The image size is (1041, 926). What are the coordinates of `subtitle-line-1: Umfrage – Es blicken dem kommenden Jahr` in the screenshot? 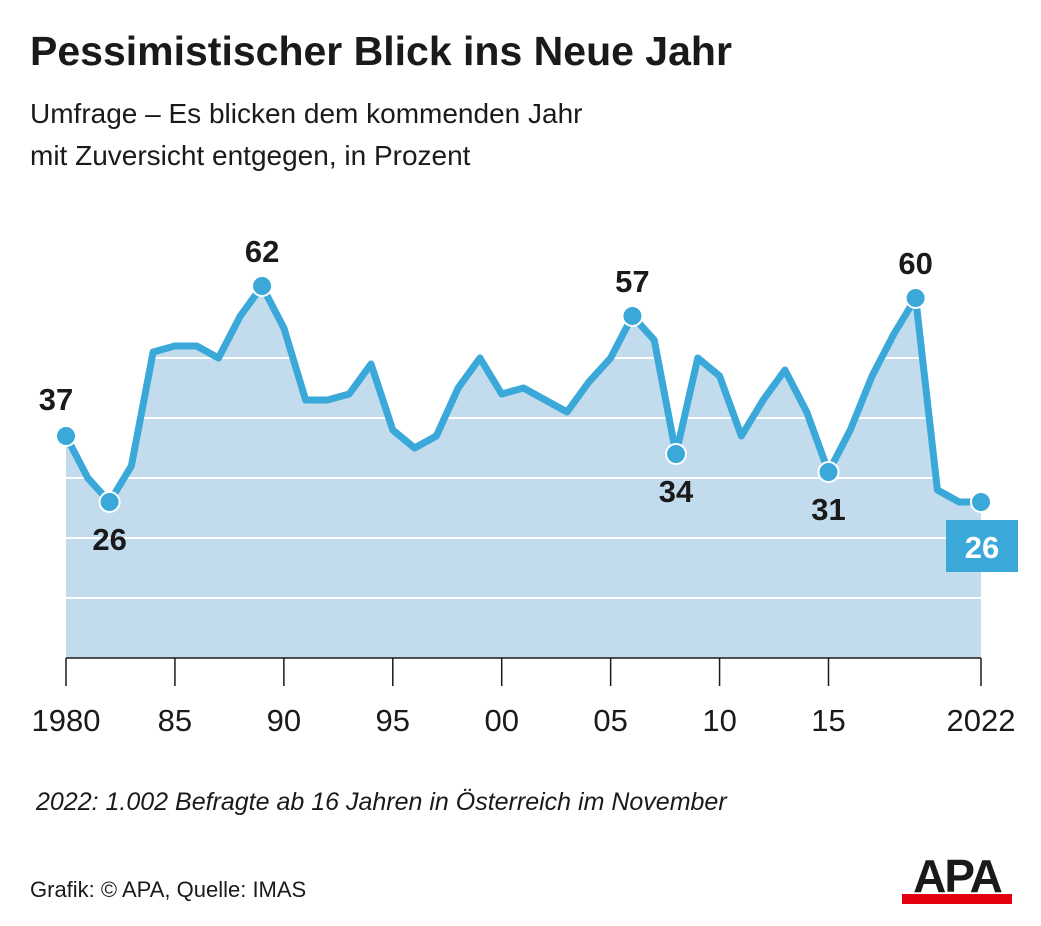 It's located at (306, 113).